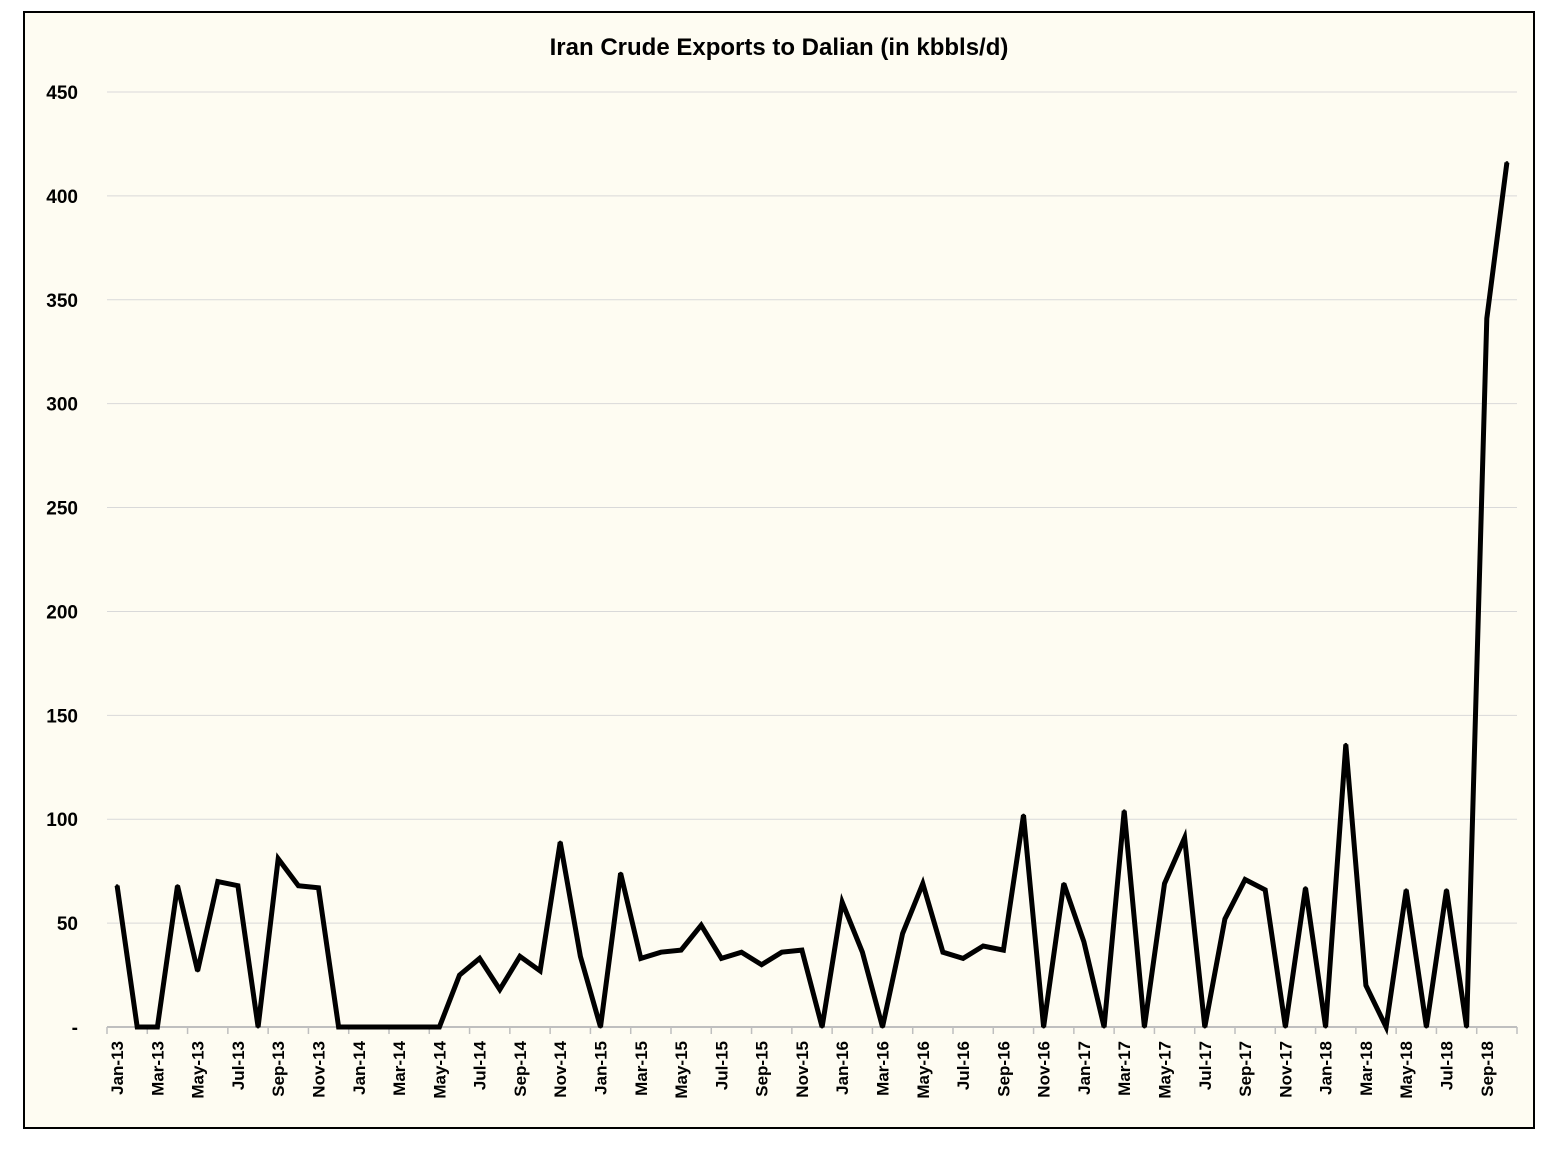 The height and width of the screenshot is (1150, 1556). Describe the element at coordinates (480, 1065) in the screenshot. I see `x-tick-label: Jul-14` at that location.